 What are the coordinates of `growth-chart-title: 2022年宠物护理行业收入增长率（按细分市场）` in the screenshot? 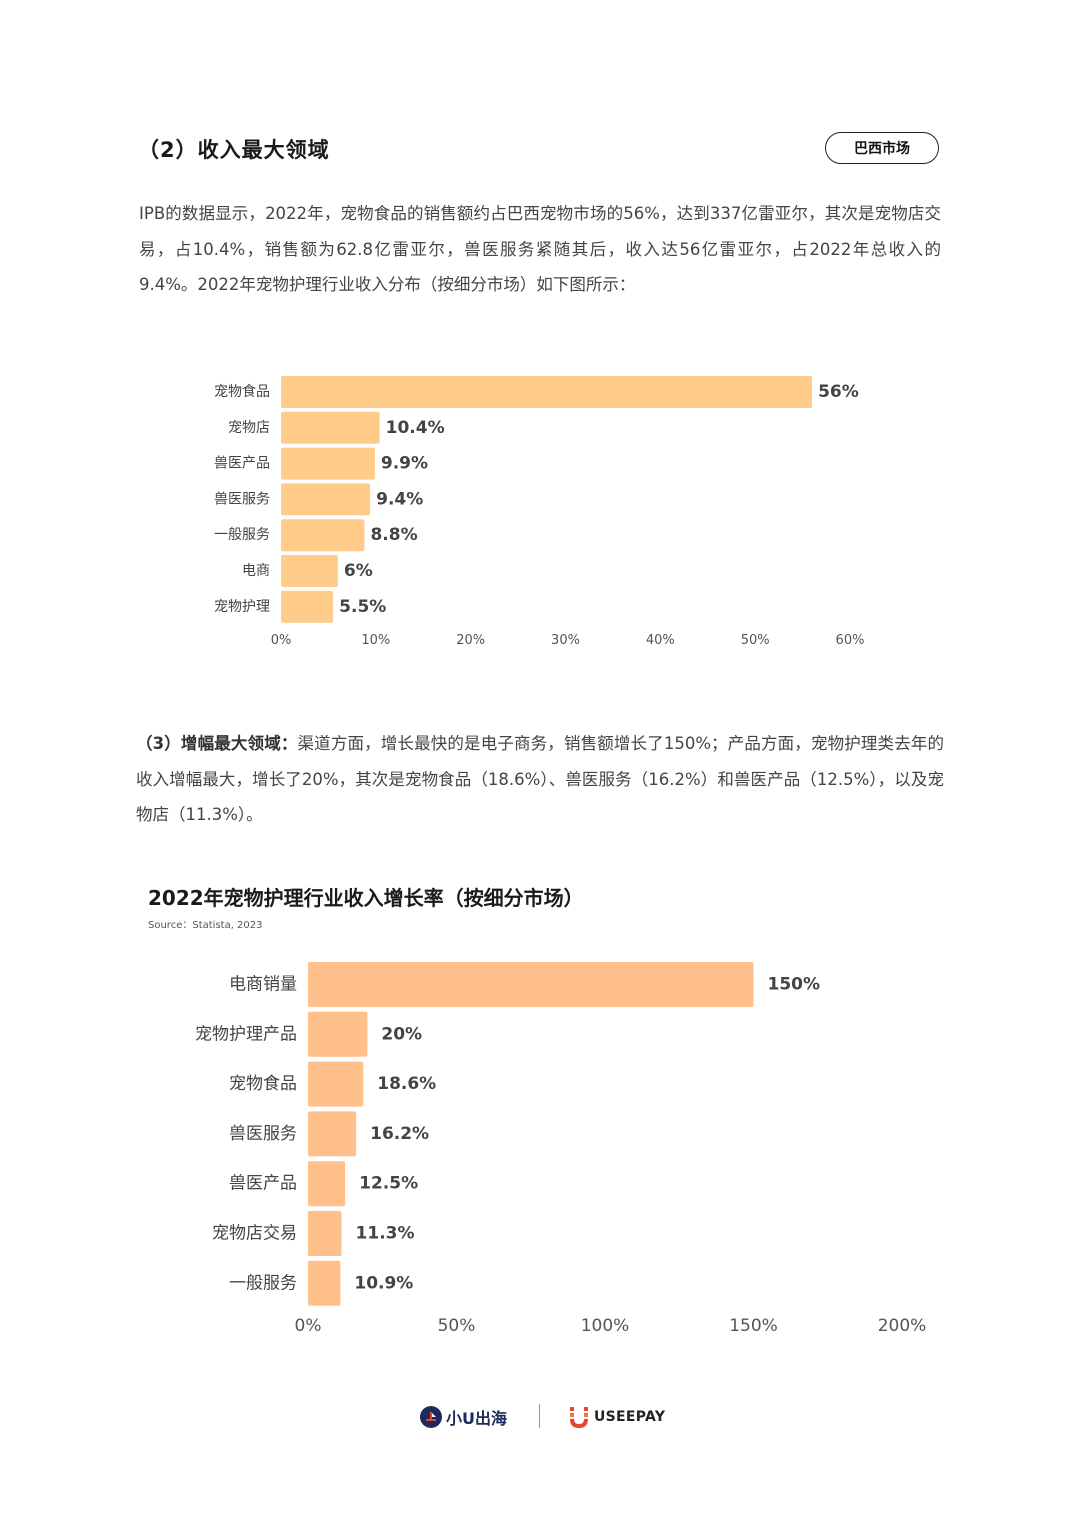 It's located at (366, 898).